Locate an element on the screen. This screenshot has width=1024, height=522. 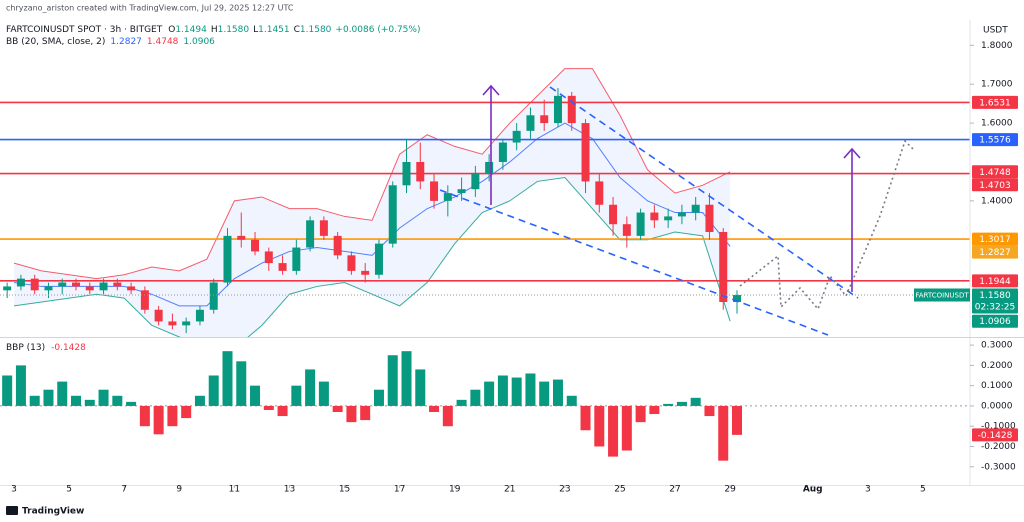
ohlc-key: L is located at coordinates (255, 30).